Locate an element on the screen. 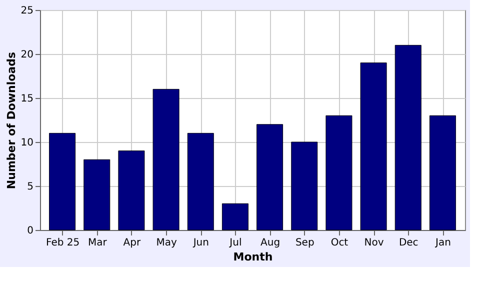 This screenshot has height=300, width=500. x-tick-label: Dec is located at coordinates (408, 243).